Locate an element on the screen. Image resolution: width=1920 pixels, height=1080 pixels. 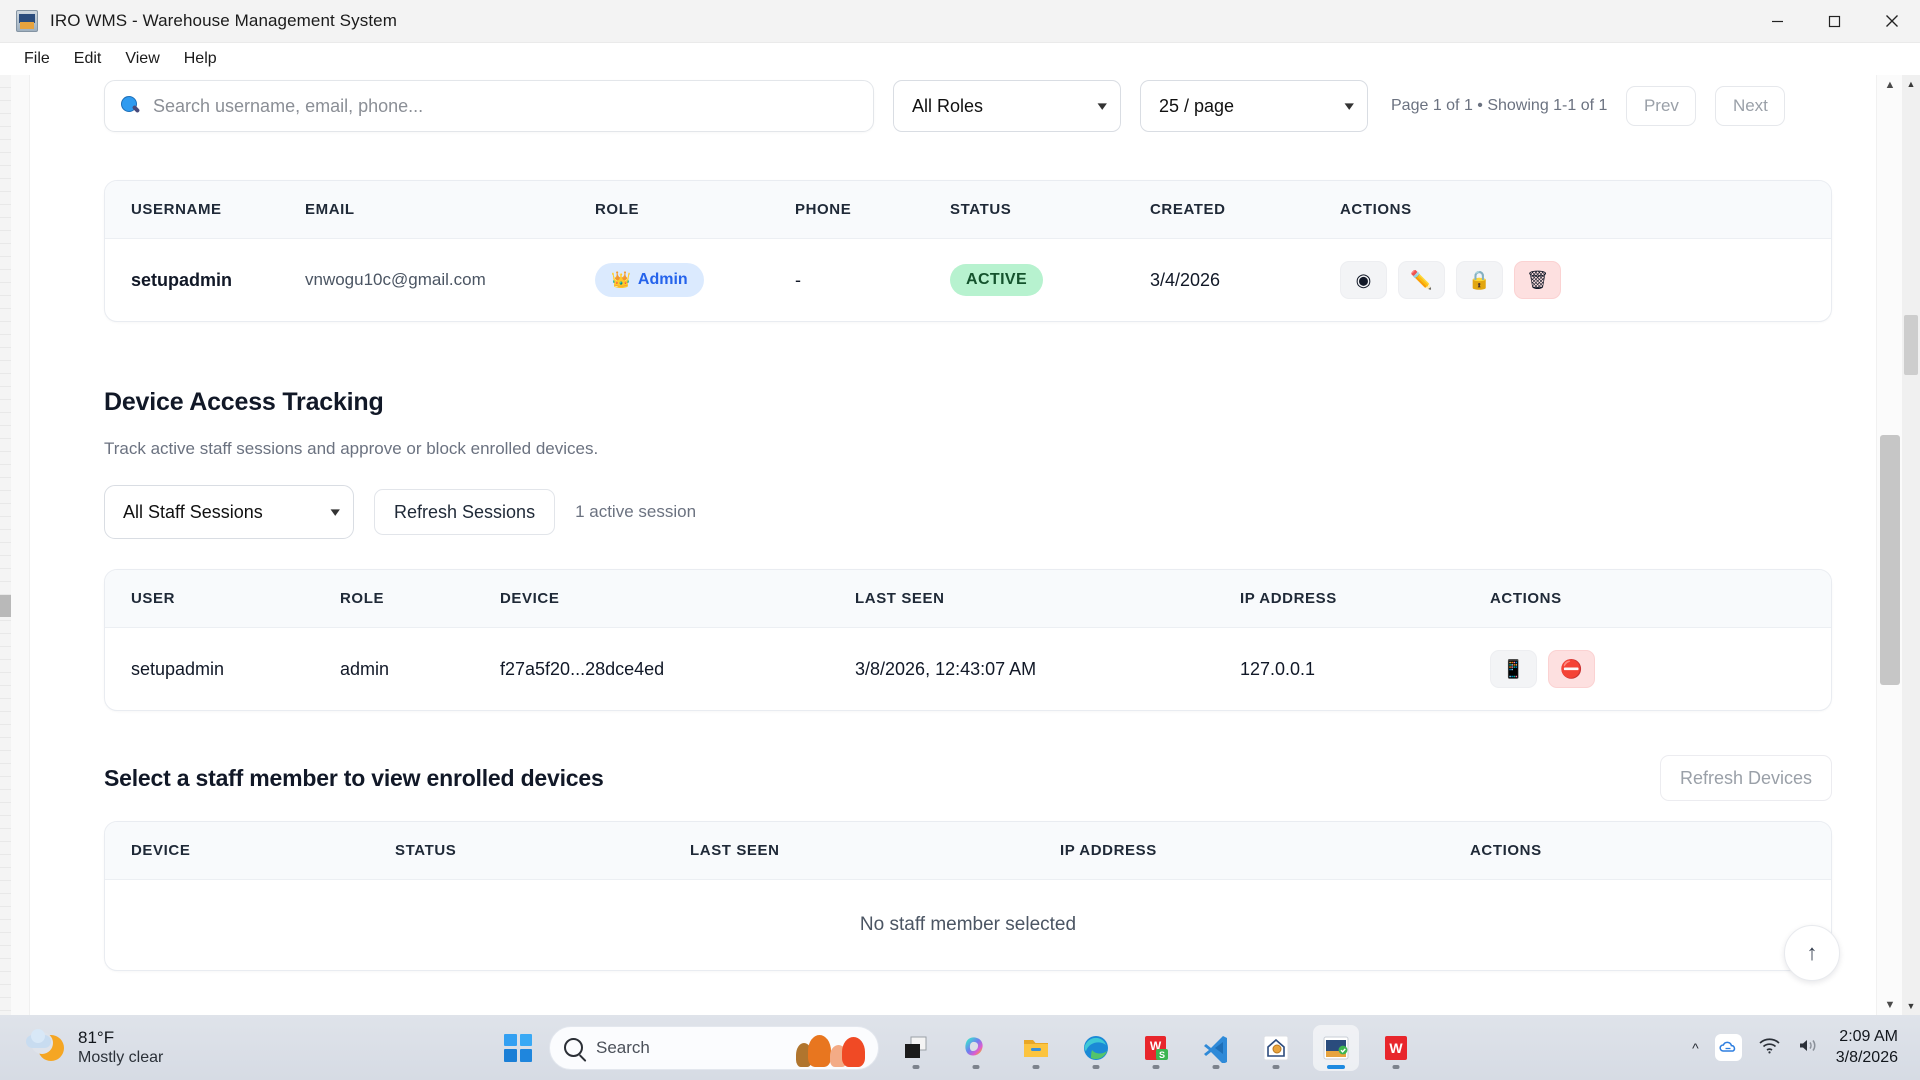
pagination-info: Page 1 of 1 • Showing 1-1 of 1 is located at coordinates (1499, 105).